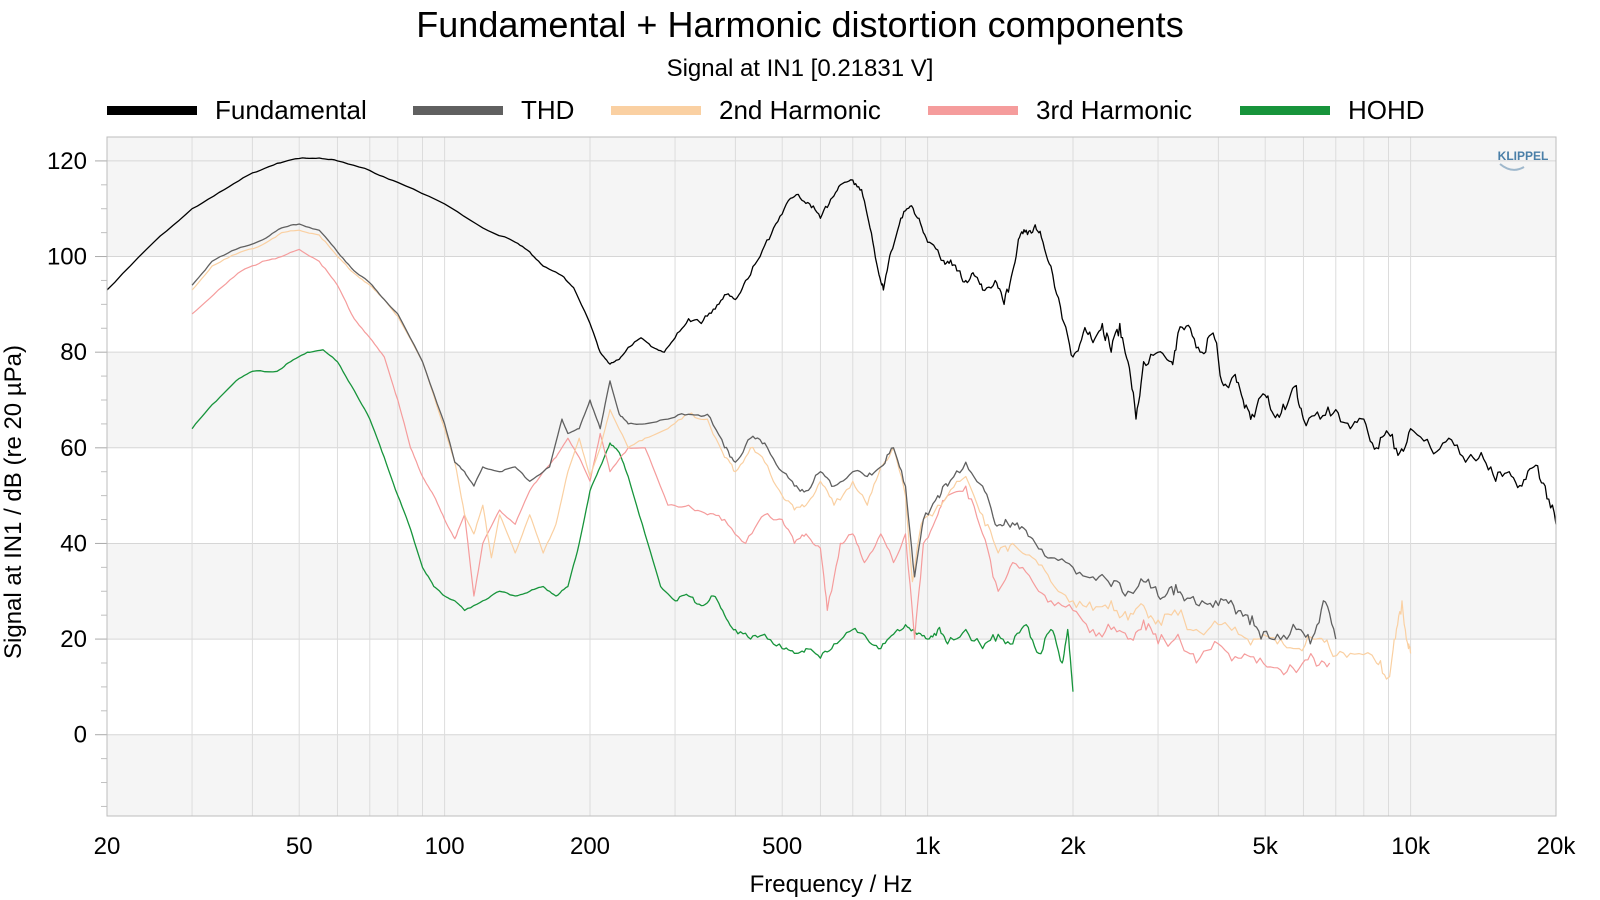  I want to click on x-tick-label: 50, so click(299, 846).